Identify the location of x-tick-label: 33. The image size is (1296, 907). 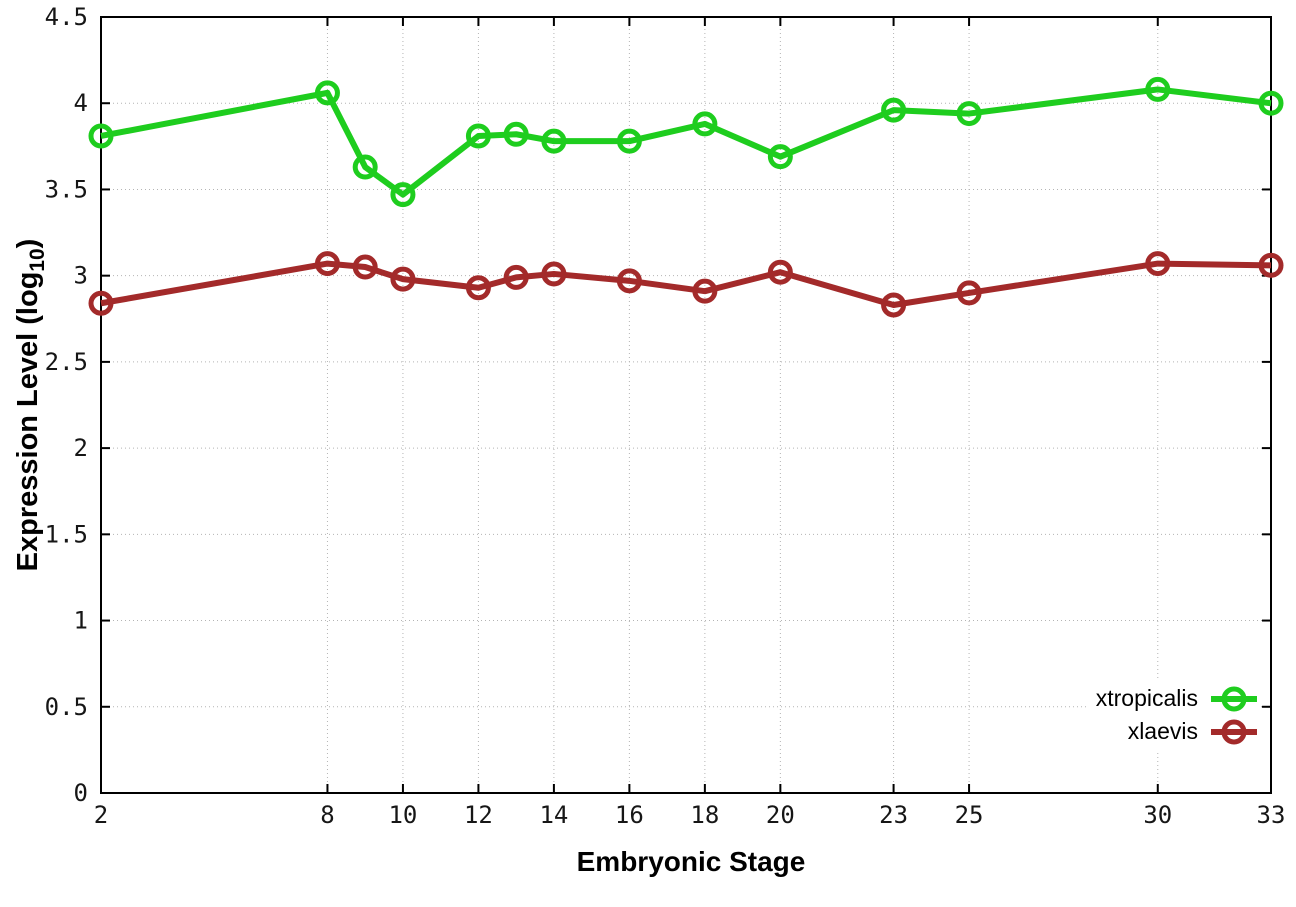
(1271, 815).